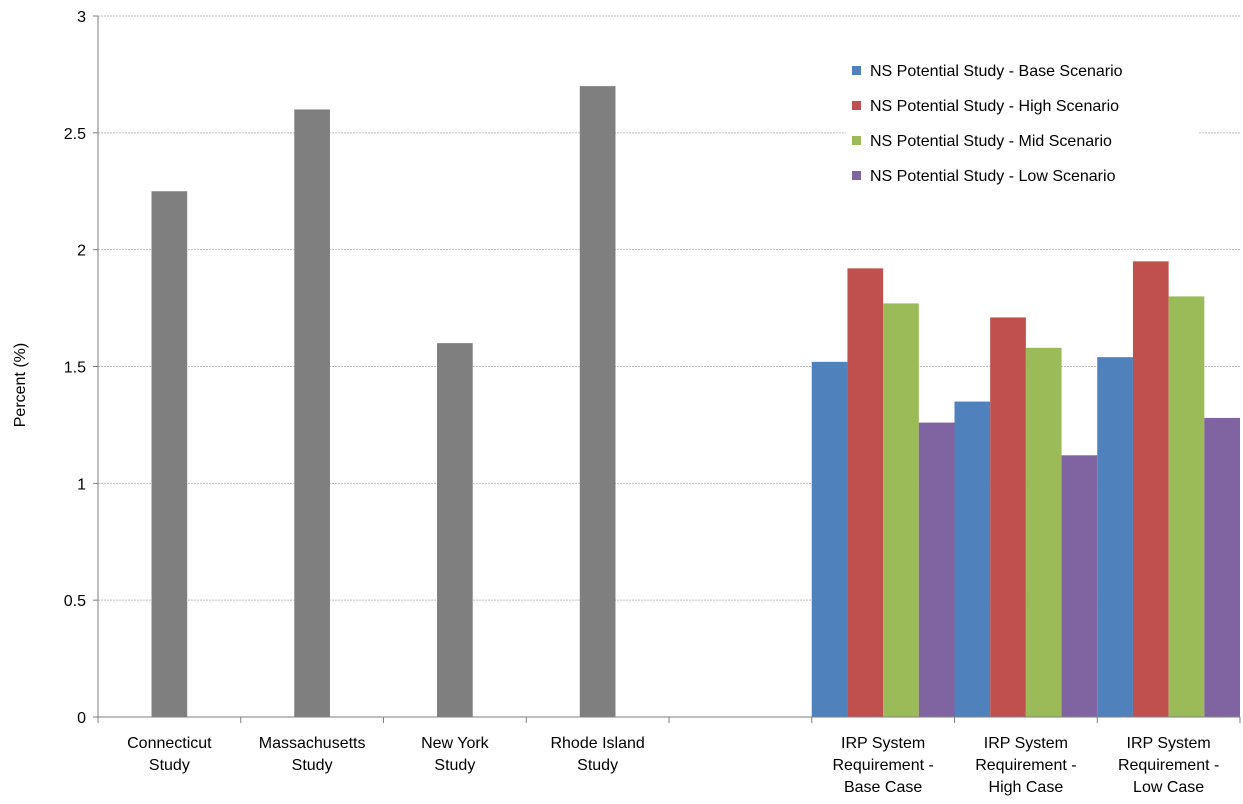 The height and width of the screenshot is (804, 1243). What do you see at coordinates (1026, 787) in the screenshot?
I see `x-tick-label: High Case` at bounding box center [1026, 787].